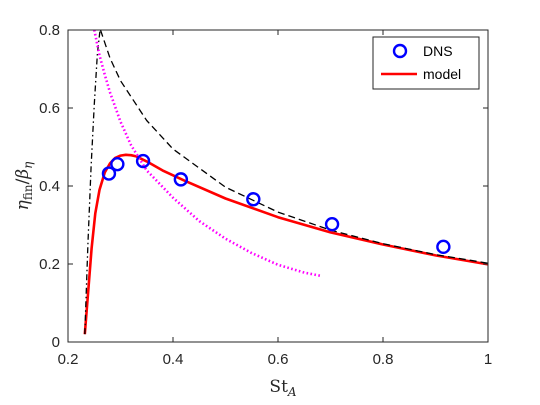  I want to click on y-tick-label: 0.6, so click(49, 108).